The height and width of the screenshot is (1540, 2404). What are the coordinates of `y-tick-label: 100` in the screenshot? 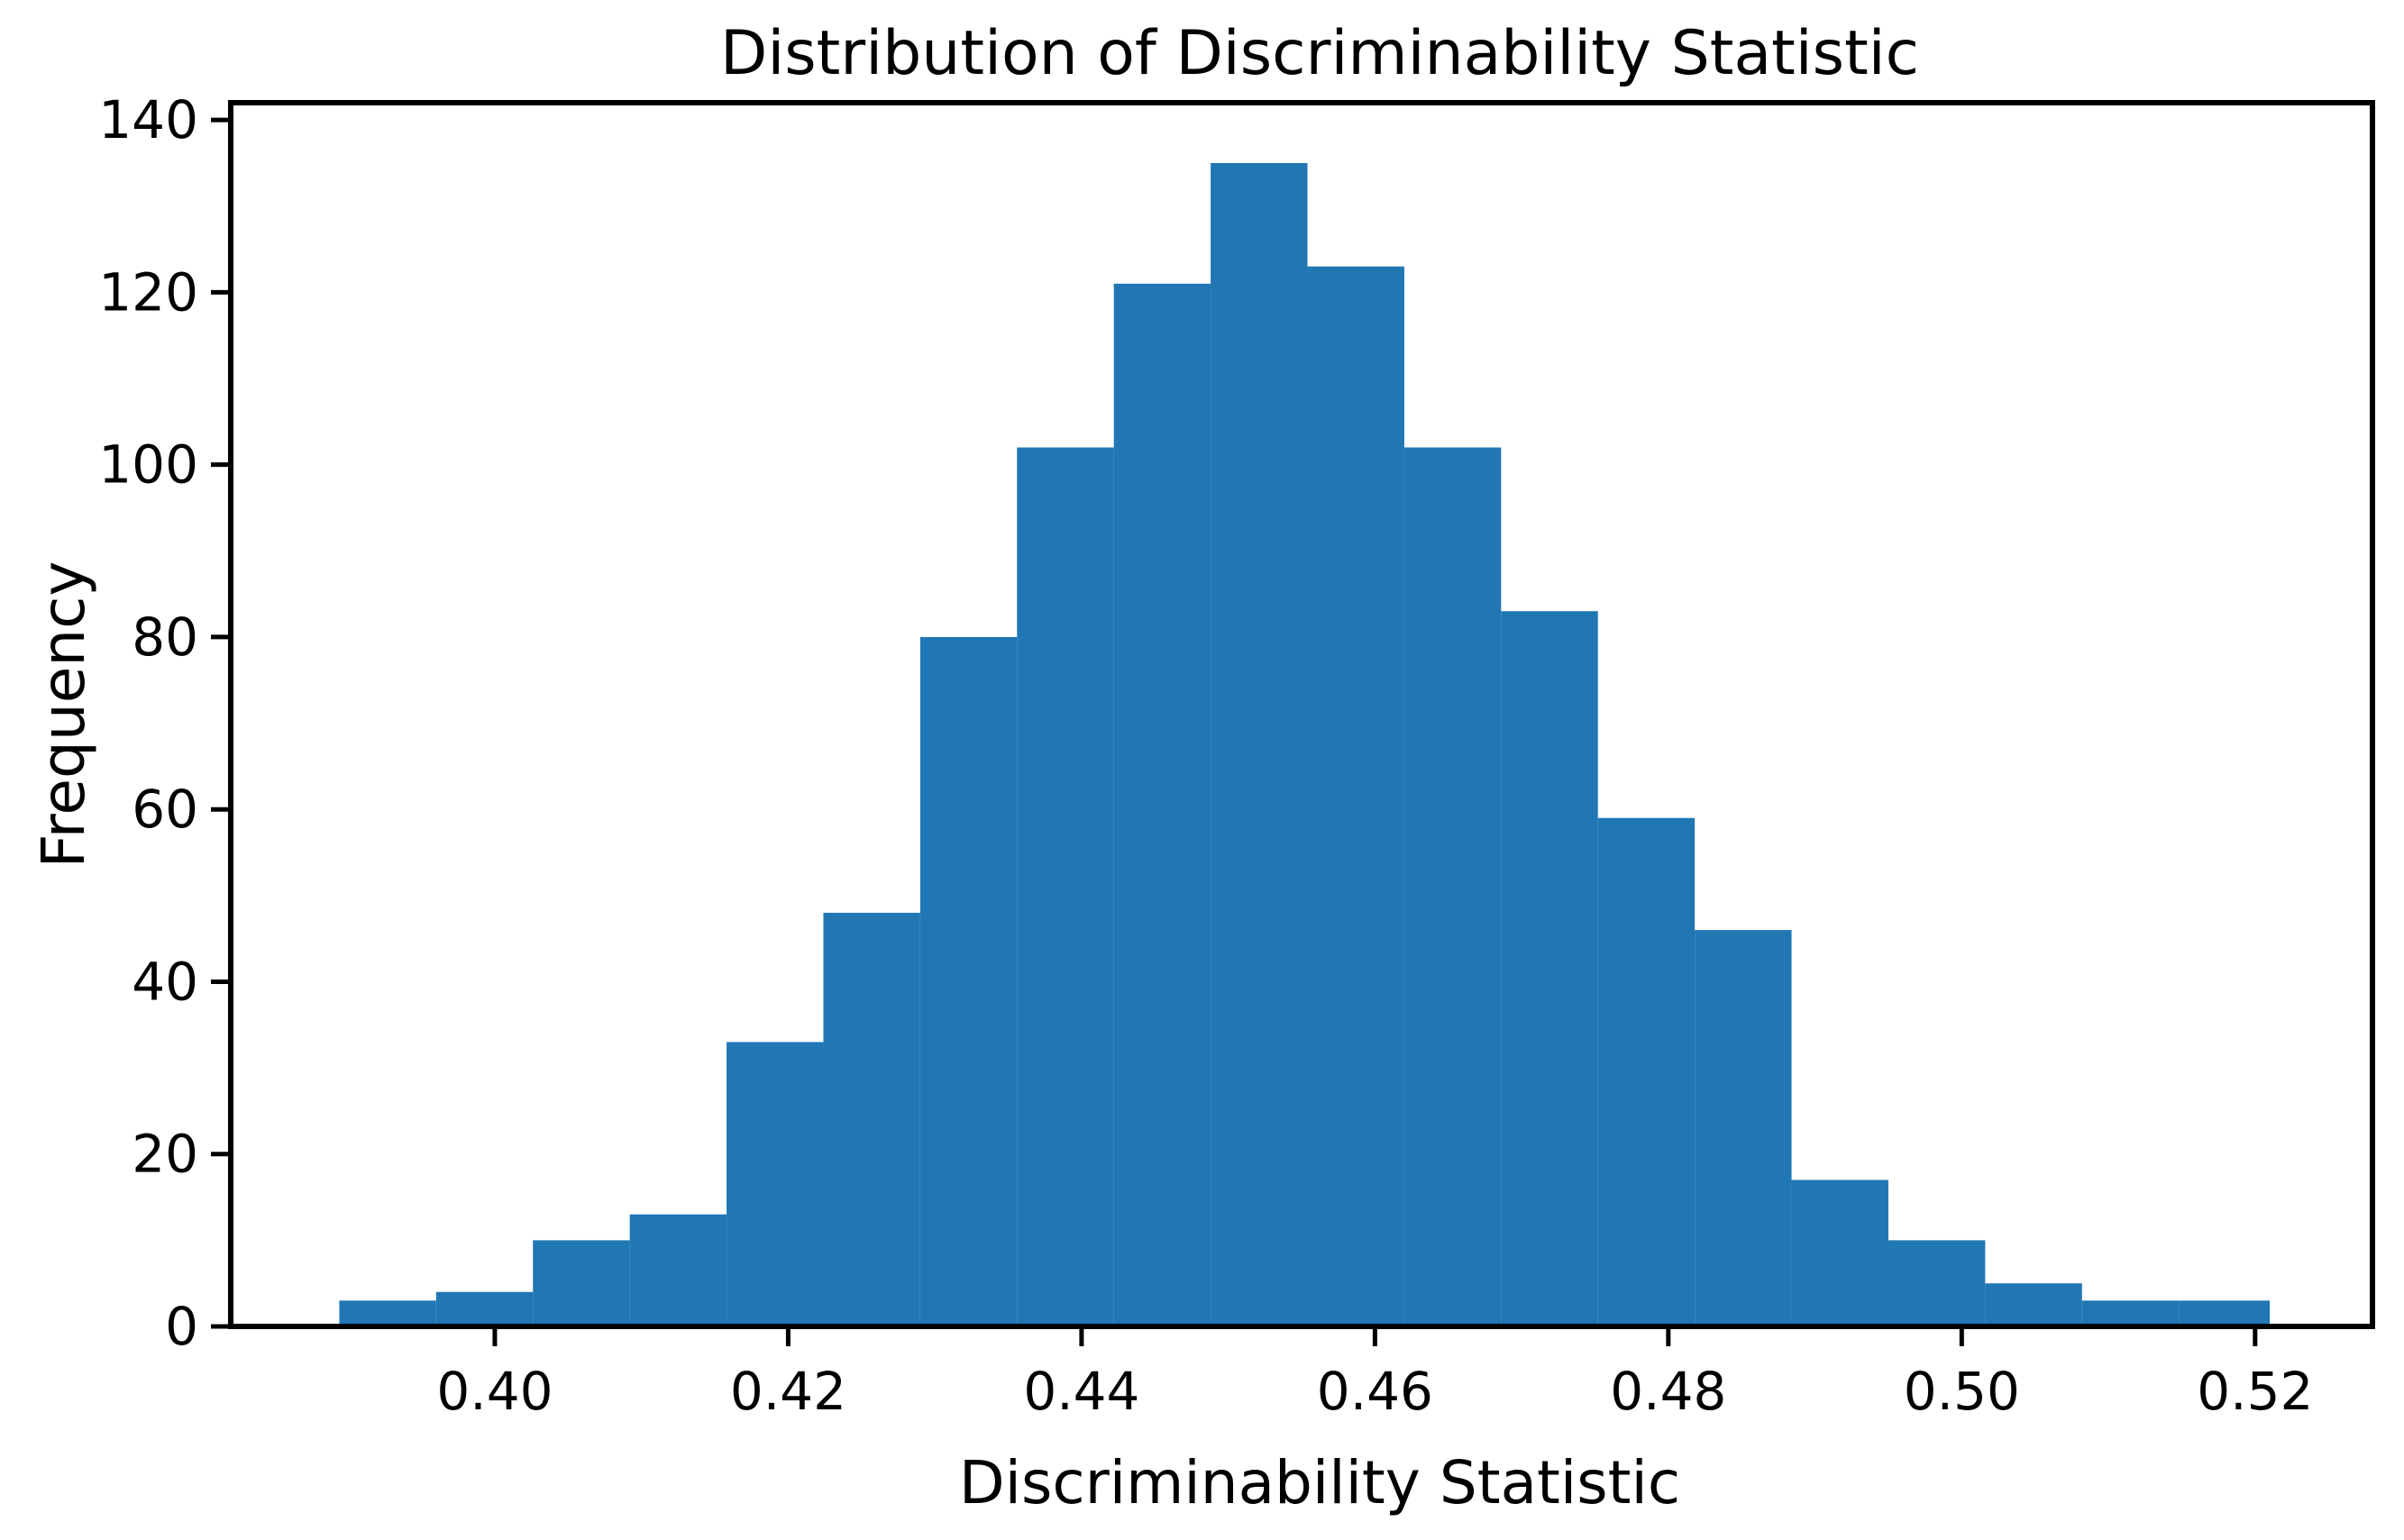 It's located at (148, 465).